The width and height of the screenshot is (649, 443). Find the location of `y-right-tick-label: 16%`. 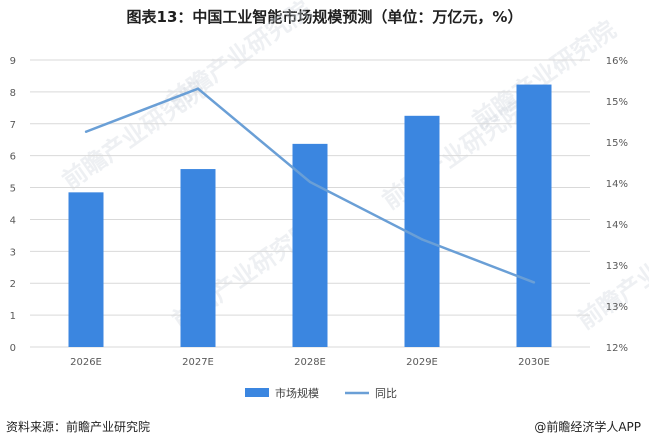

y-right-tick-label: 16% is located at coordinates (617, 61).